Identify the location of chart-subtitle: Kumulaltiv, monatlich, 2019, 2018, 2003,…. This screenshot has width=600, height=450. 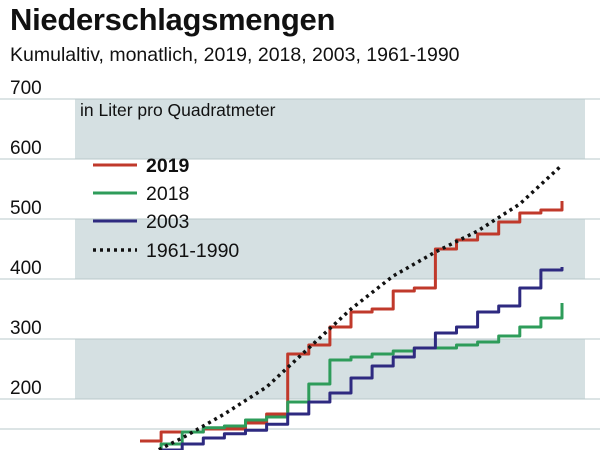
(235, 55).